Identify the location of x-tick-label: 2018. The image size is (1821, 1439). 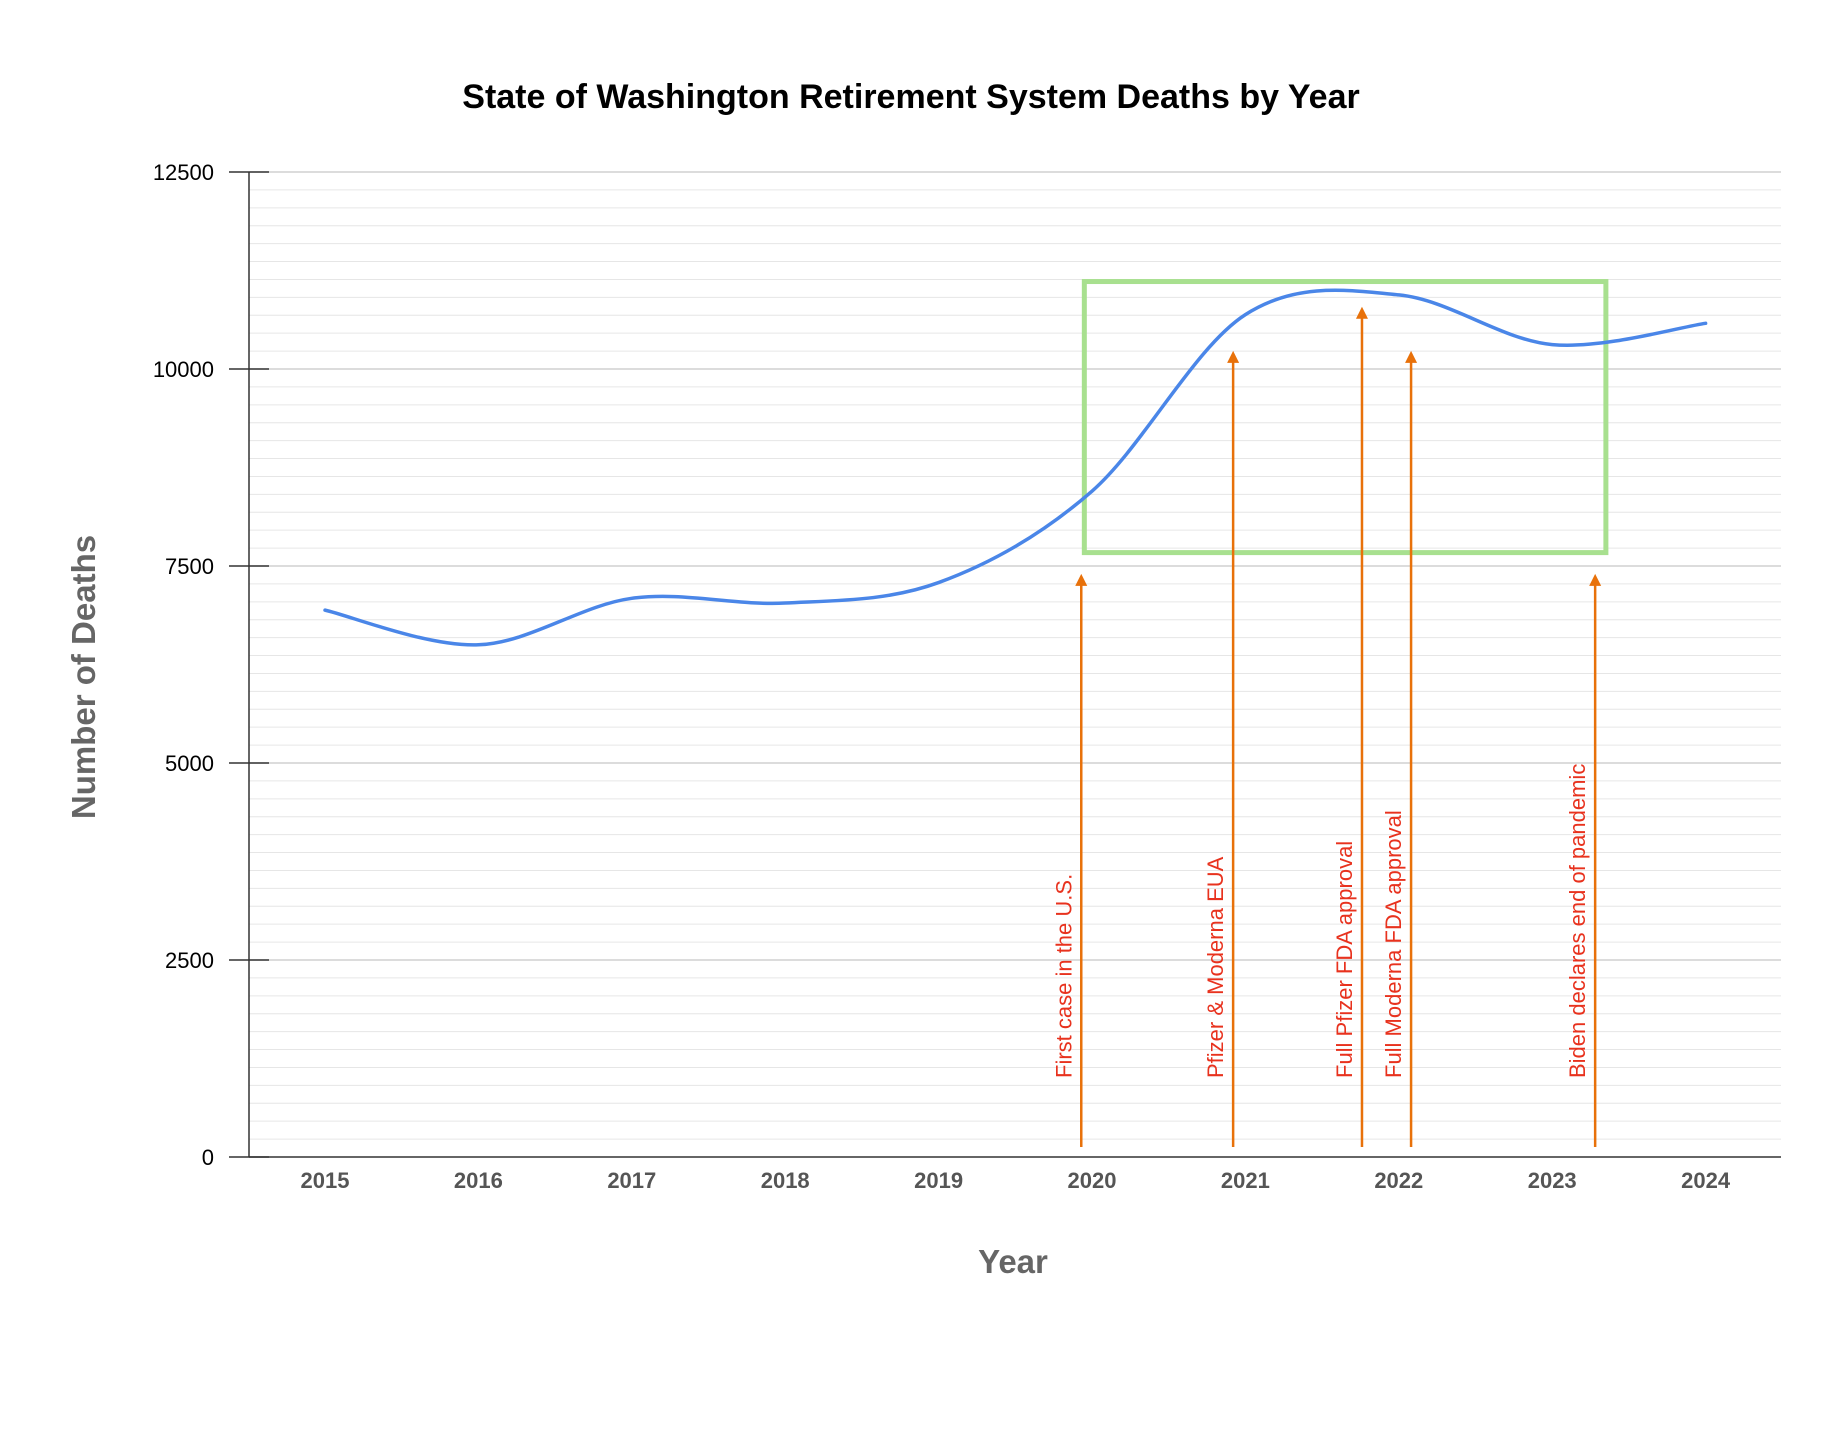
(785, 1180).